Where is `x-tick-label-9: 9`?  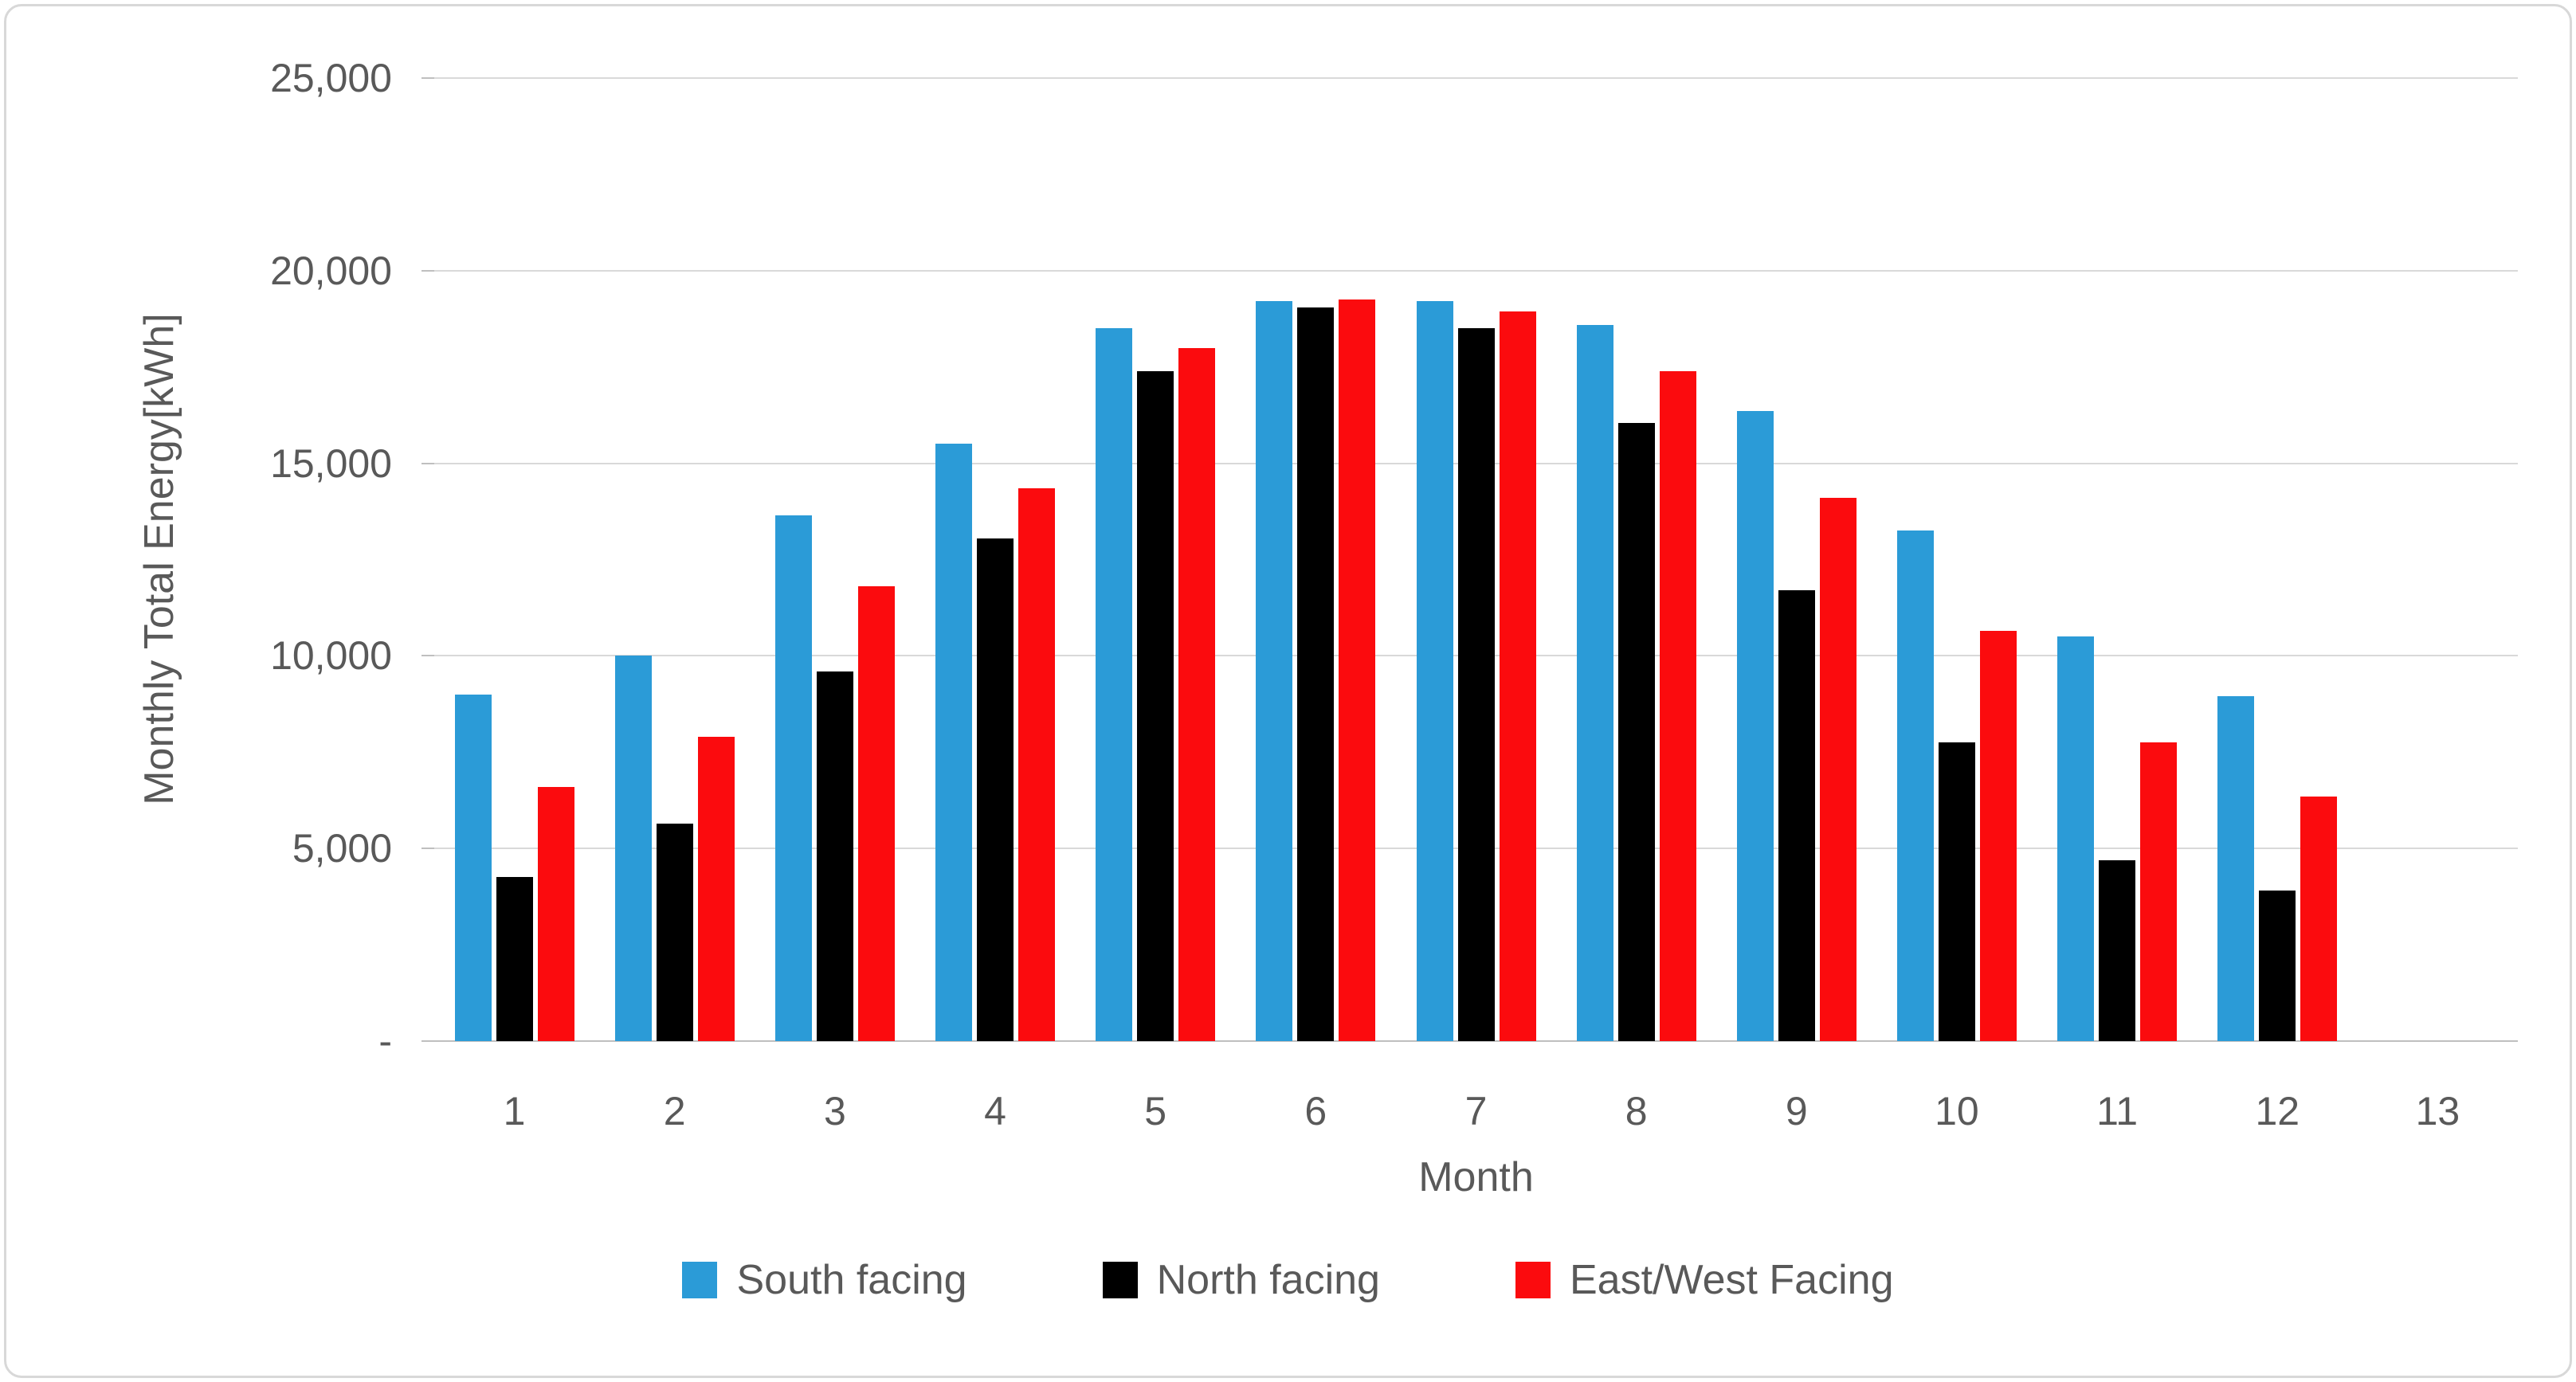 x-tick-label-9: 9 is located at coordinates (1796, 1111).